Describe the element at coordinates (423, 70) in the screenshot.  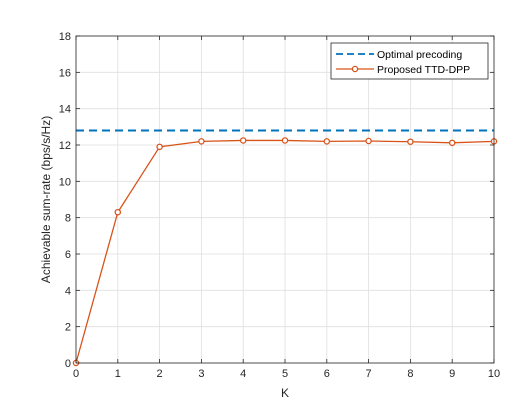
I see `legend-label-proposed-ttd-dpp: Proposed TTD-DPP` at that location.